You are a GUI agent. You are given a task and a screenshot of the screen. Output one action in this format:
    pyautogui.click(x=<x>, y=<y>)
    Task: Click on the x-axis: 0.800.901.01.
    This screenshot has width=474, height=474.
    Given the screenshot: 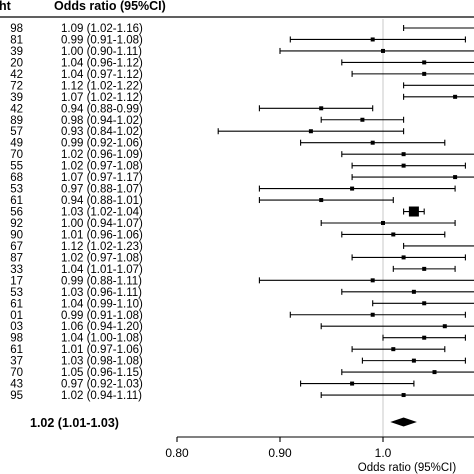 What is the action you would take?
    pyautogui.click(x=319, y=448)
    